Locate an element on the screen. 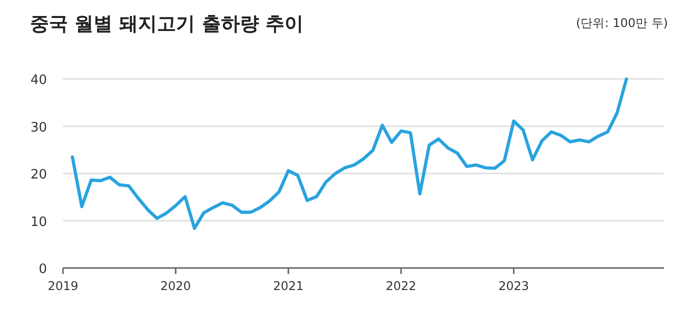 The image size is (700, 326). y-tick-label: 10 is located at coordinates (38, 222).